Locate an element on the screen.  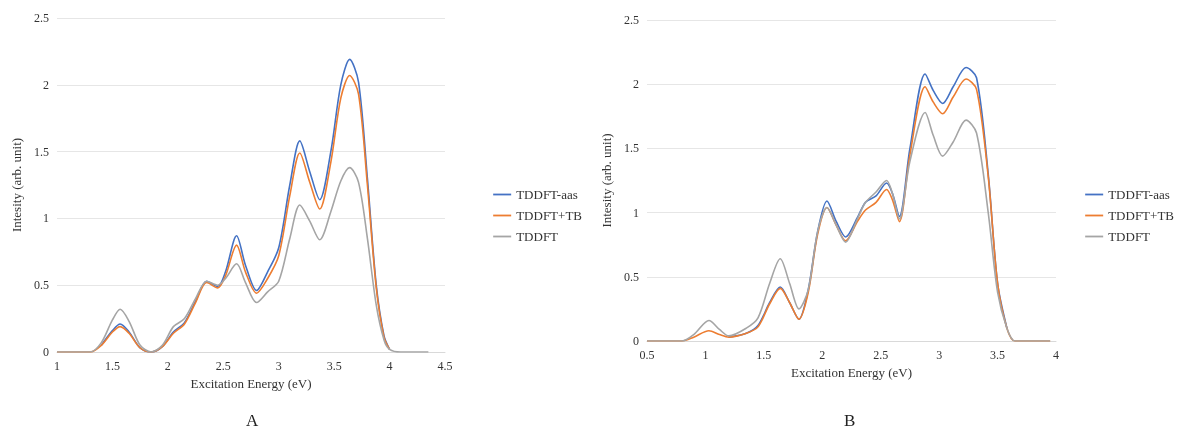
line-series is located at coordinates (243, 259).